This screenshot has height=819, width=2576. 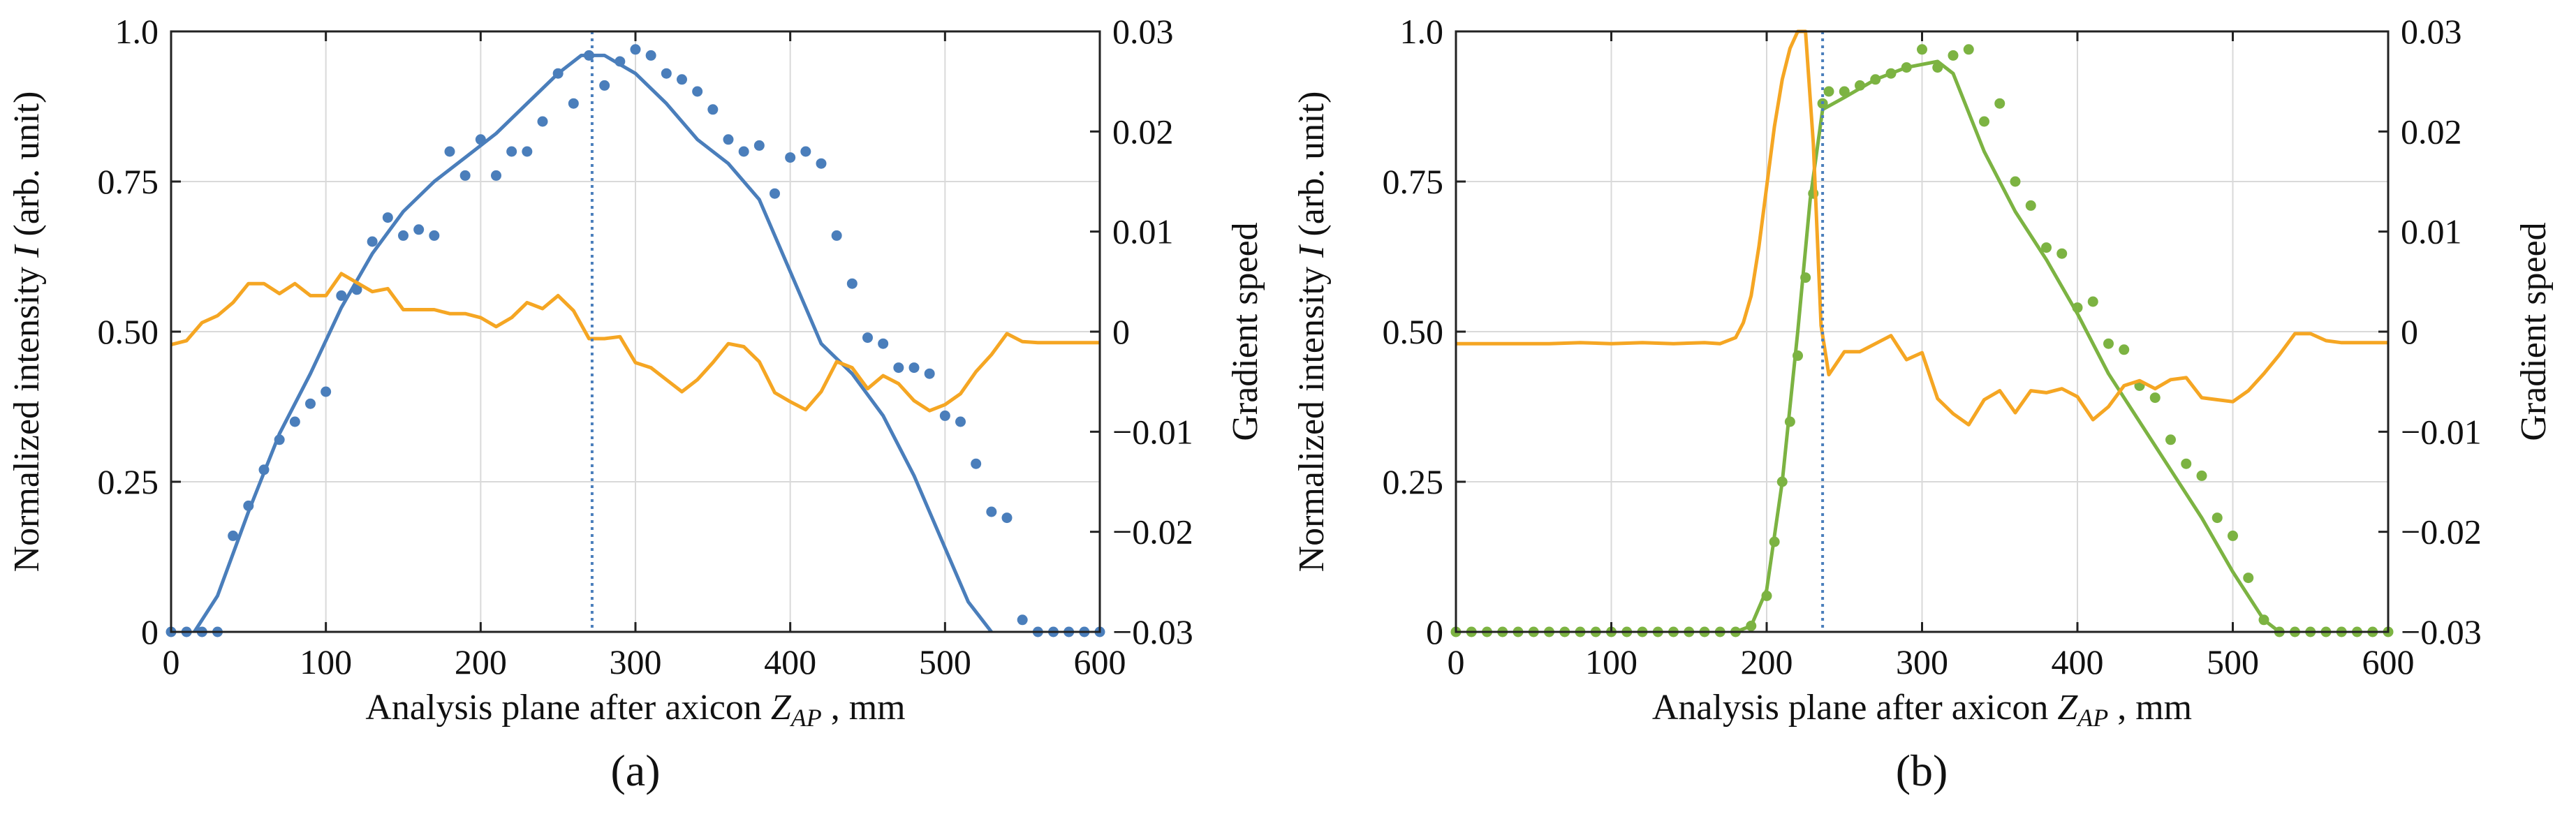 I want to click on y-left-tick-label: 0.25, so click(x=1413, y=482).